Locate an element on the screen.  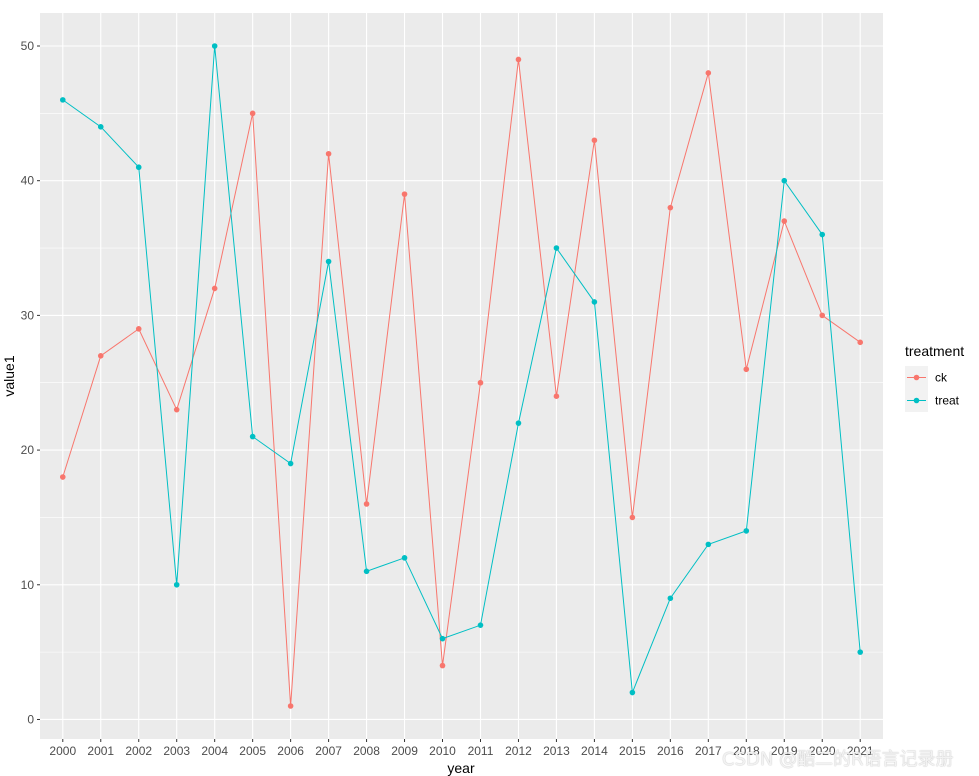
x-tick-label: 2012 is located at coordinates (518, 751).